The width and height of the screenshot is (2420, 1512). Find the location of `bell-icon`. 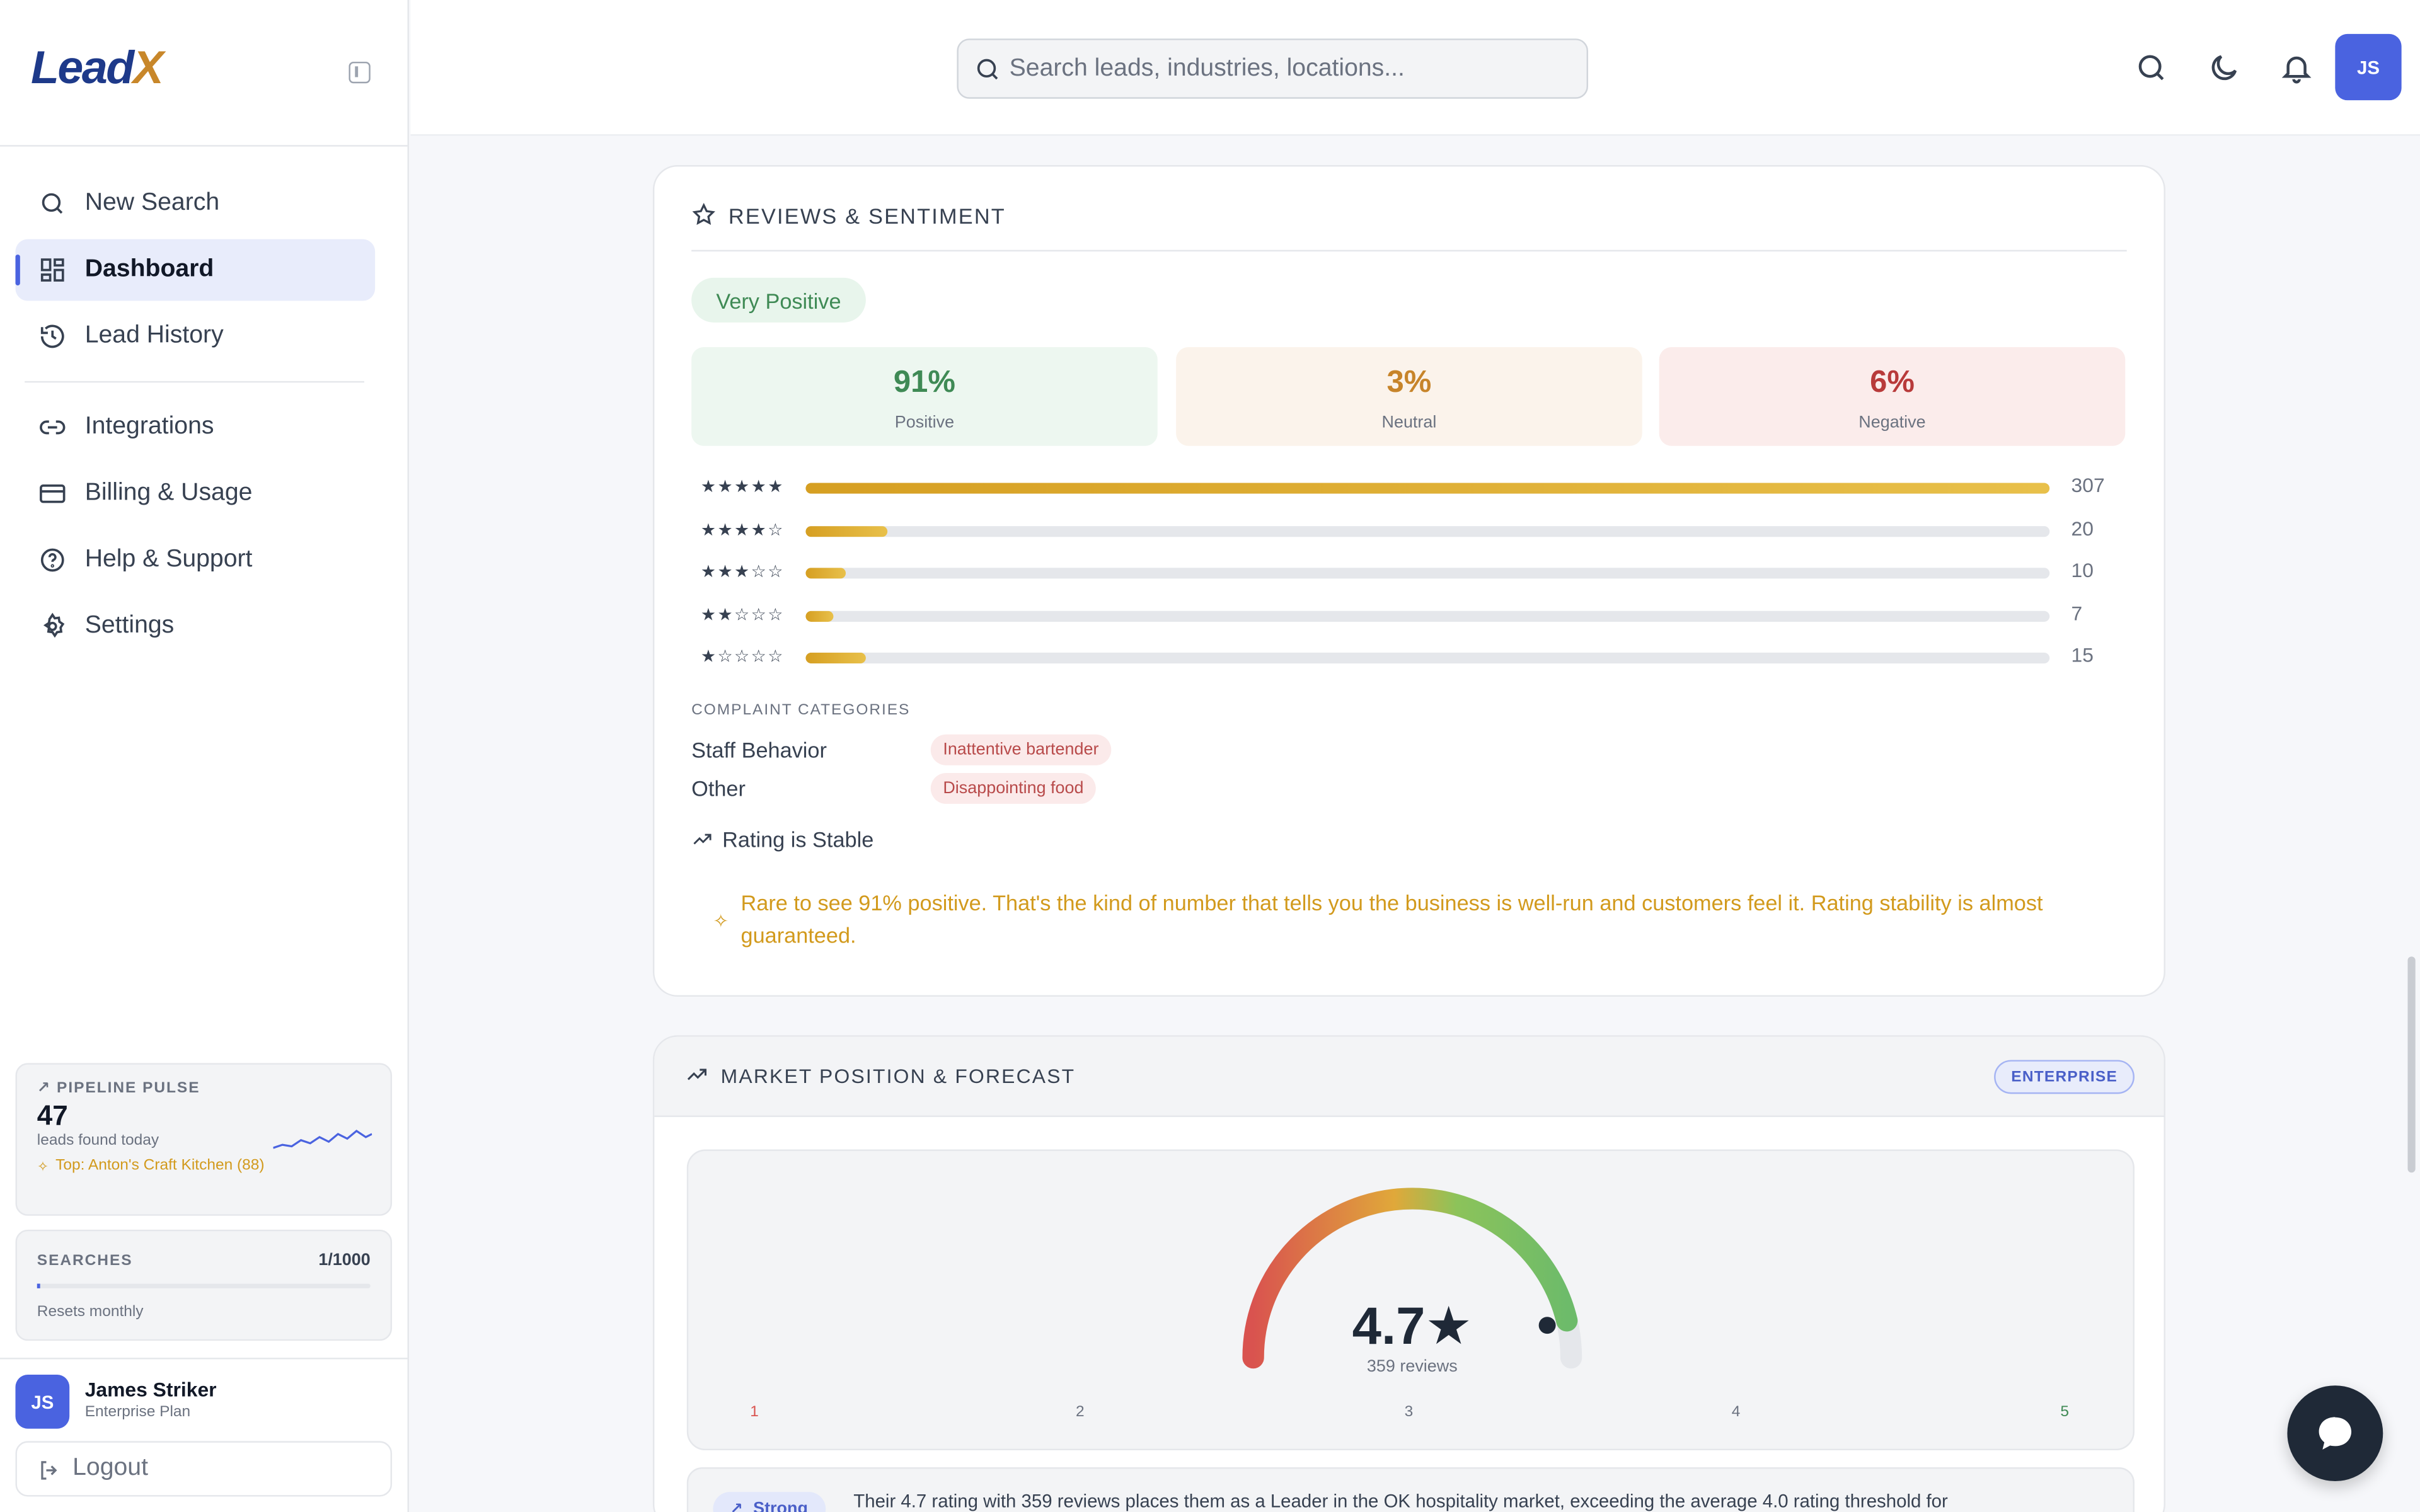

bell-icon is located at coordinates (2296, 68).